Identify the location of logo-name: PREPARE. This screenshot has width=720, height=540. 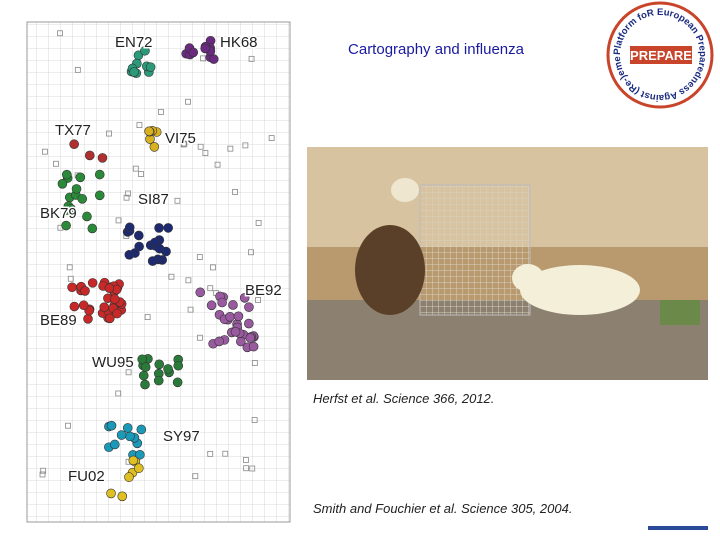
(661, 55).